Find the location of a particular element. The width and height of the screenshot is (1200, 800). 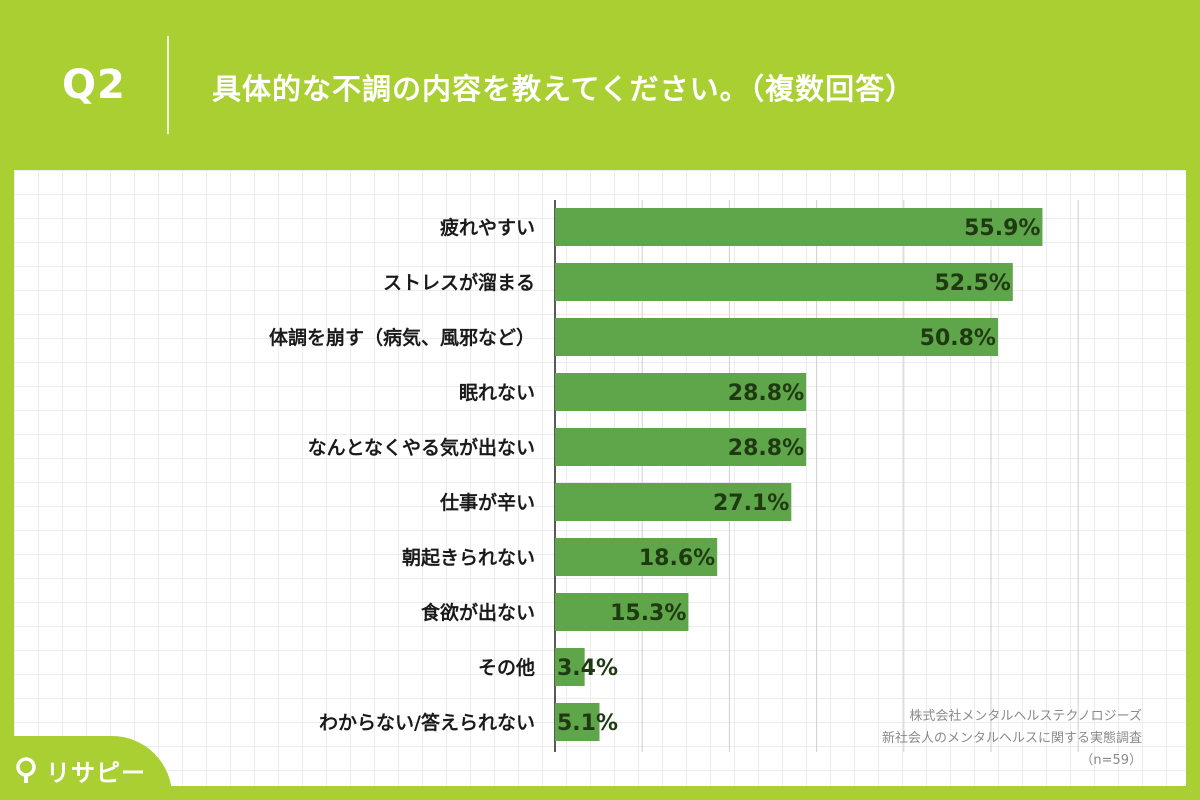

value-label: 55.9% is located at coordinates (1002, 228).